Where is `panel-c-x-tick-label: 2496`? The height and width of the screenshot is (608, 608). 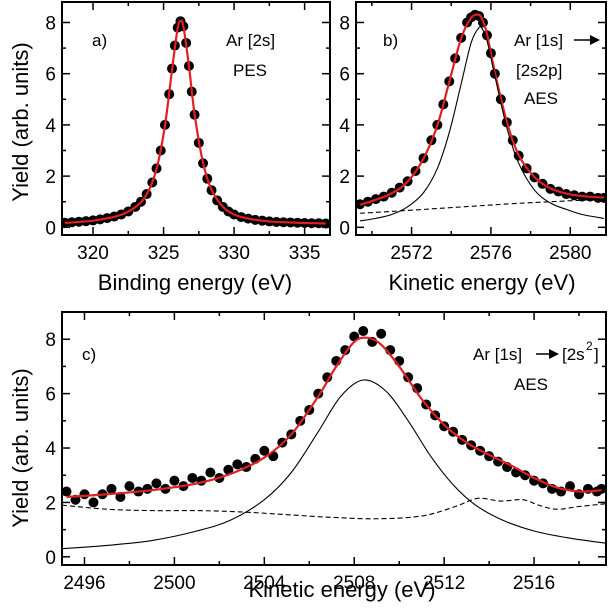
panel-c-x-tick-label: 2496 is located at coordinates (84, 583).